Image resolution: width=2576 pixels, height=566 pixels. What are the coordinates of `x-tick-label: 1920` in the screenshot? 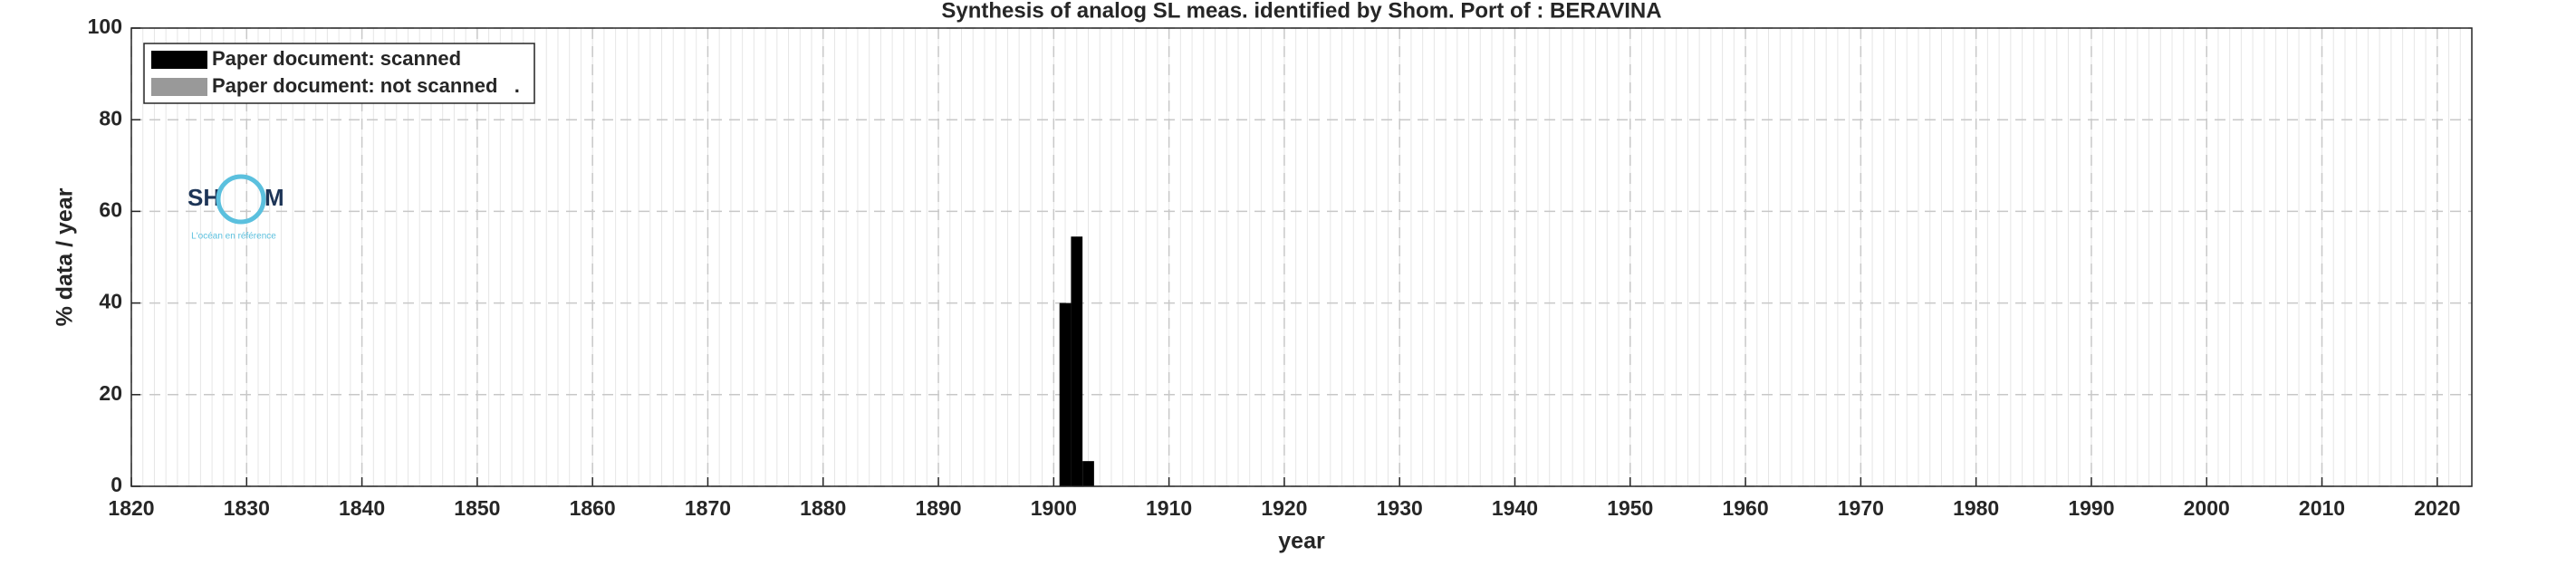 It's located at (1284, 508).